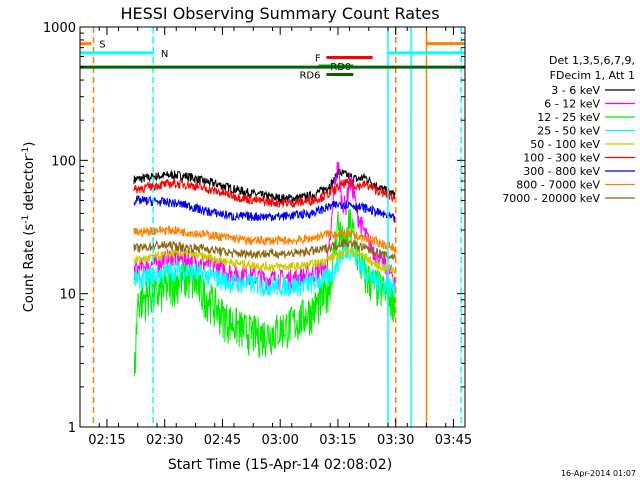 This screenshot has width=640, height=480. I want to click on x-tick-label-4: 03:15, so click(337, 440).